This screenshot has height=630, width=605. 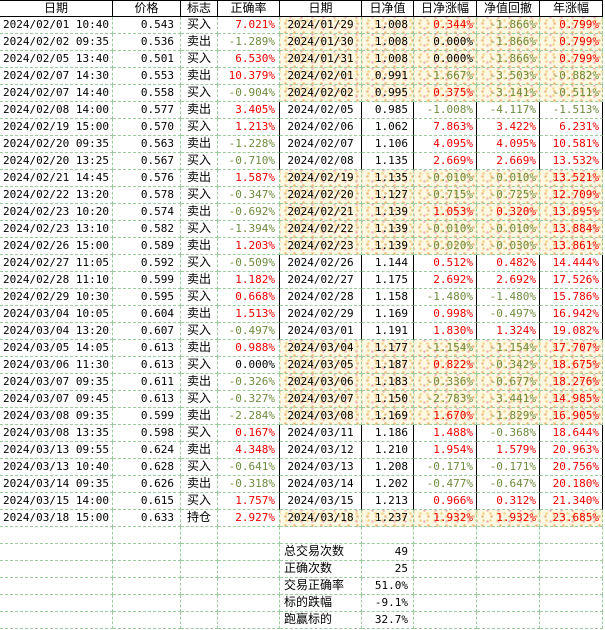 I want to click on signal-return-cell: 1.513%, so click(x=249, y=314).